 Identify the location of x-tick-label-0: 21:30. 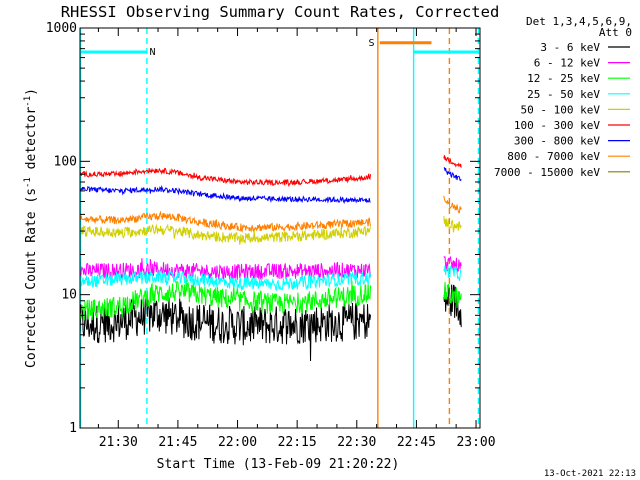
(118, 442).